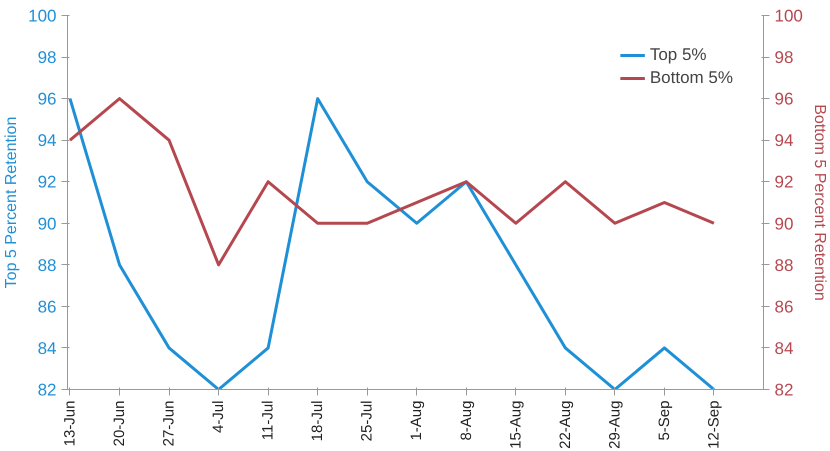  What do you see at coordinates (565, 424) in the screenshot?
I see `x-tick-label: 22-Aug` at bounding box center [565, 424].